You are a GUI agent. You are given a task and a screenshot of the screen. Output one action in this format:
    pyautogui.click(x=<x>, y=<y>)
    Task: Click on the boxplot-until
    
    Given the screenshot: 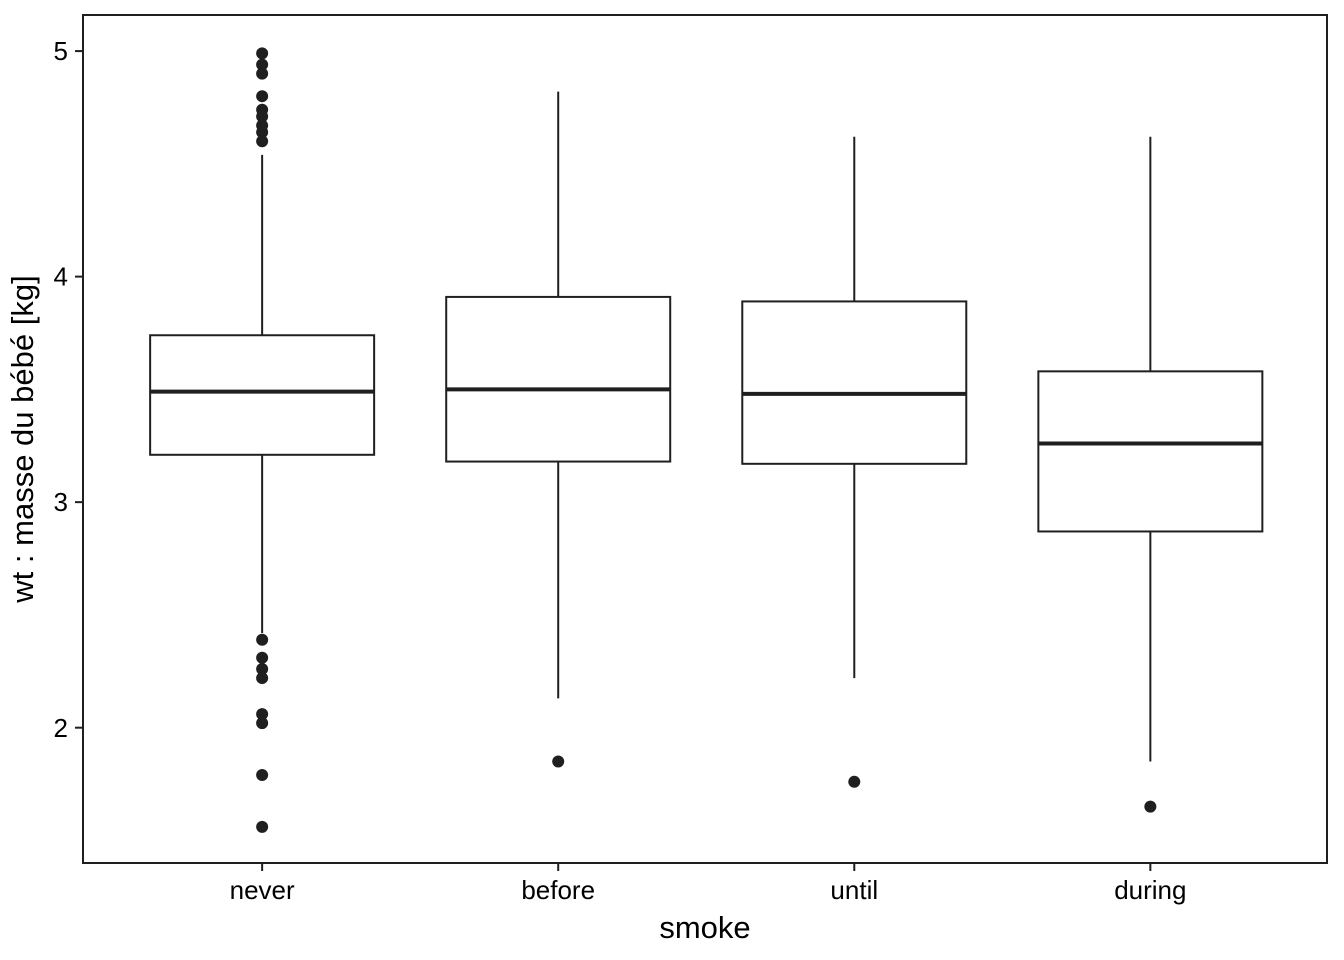 What is the action you would take?
    pyautogui.click(x=854, y=462)
    